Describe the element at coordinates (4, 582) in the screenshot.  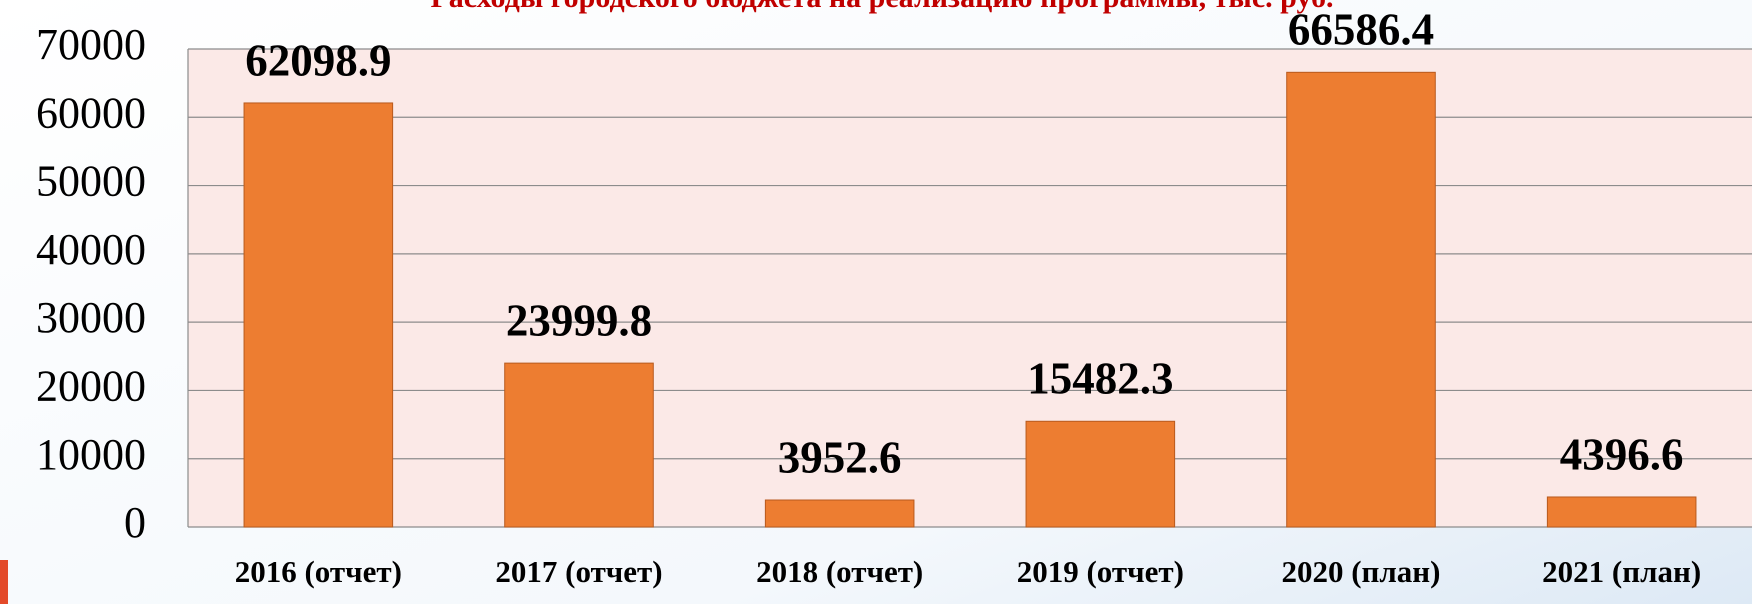
I see `edge-decoration` at that location.